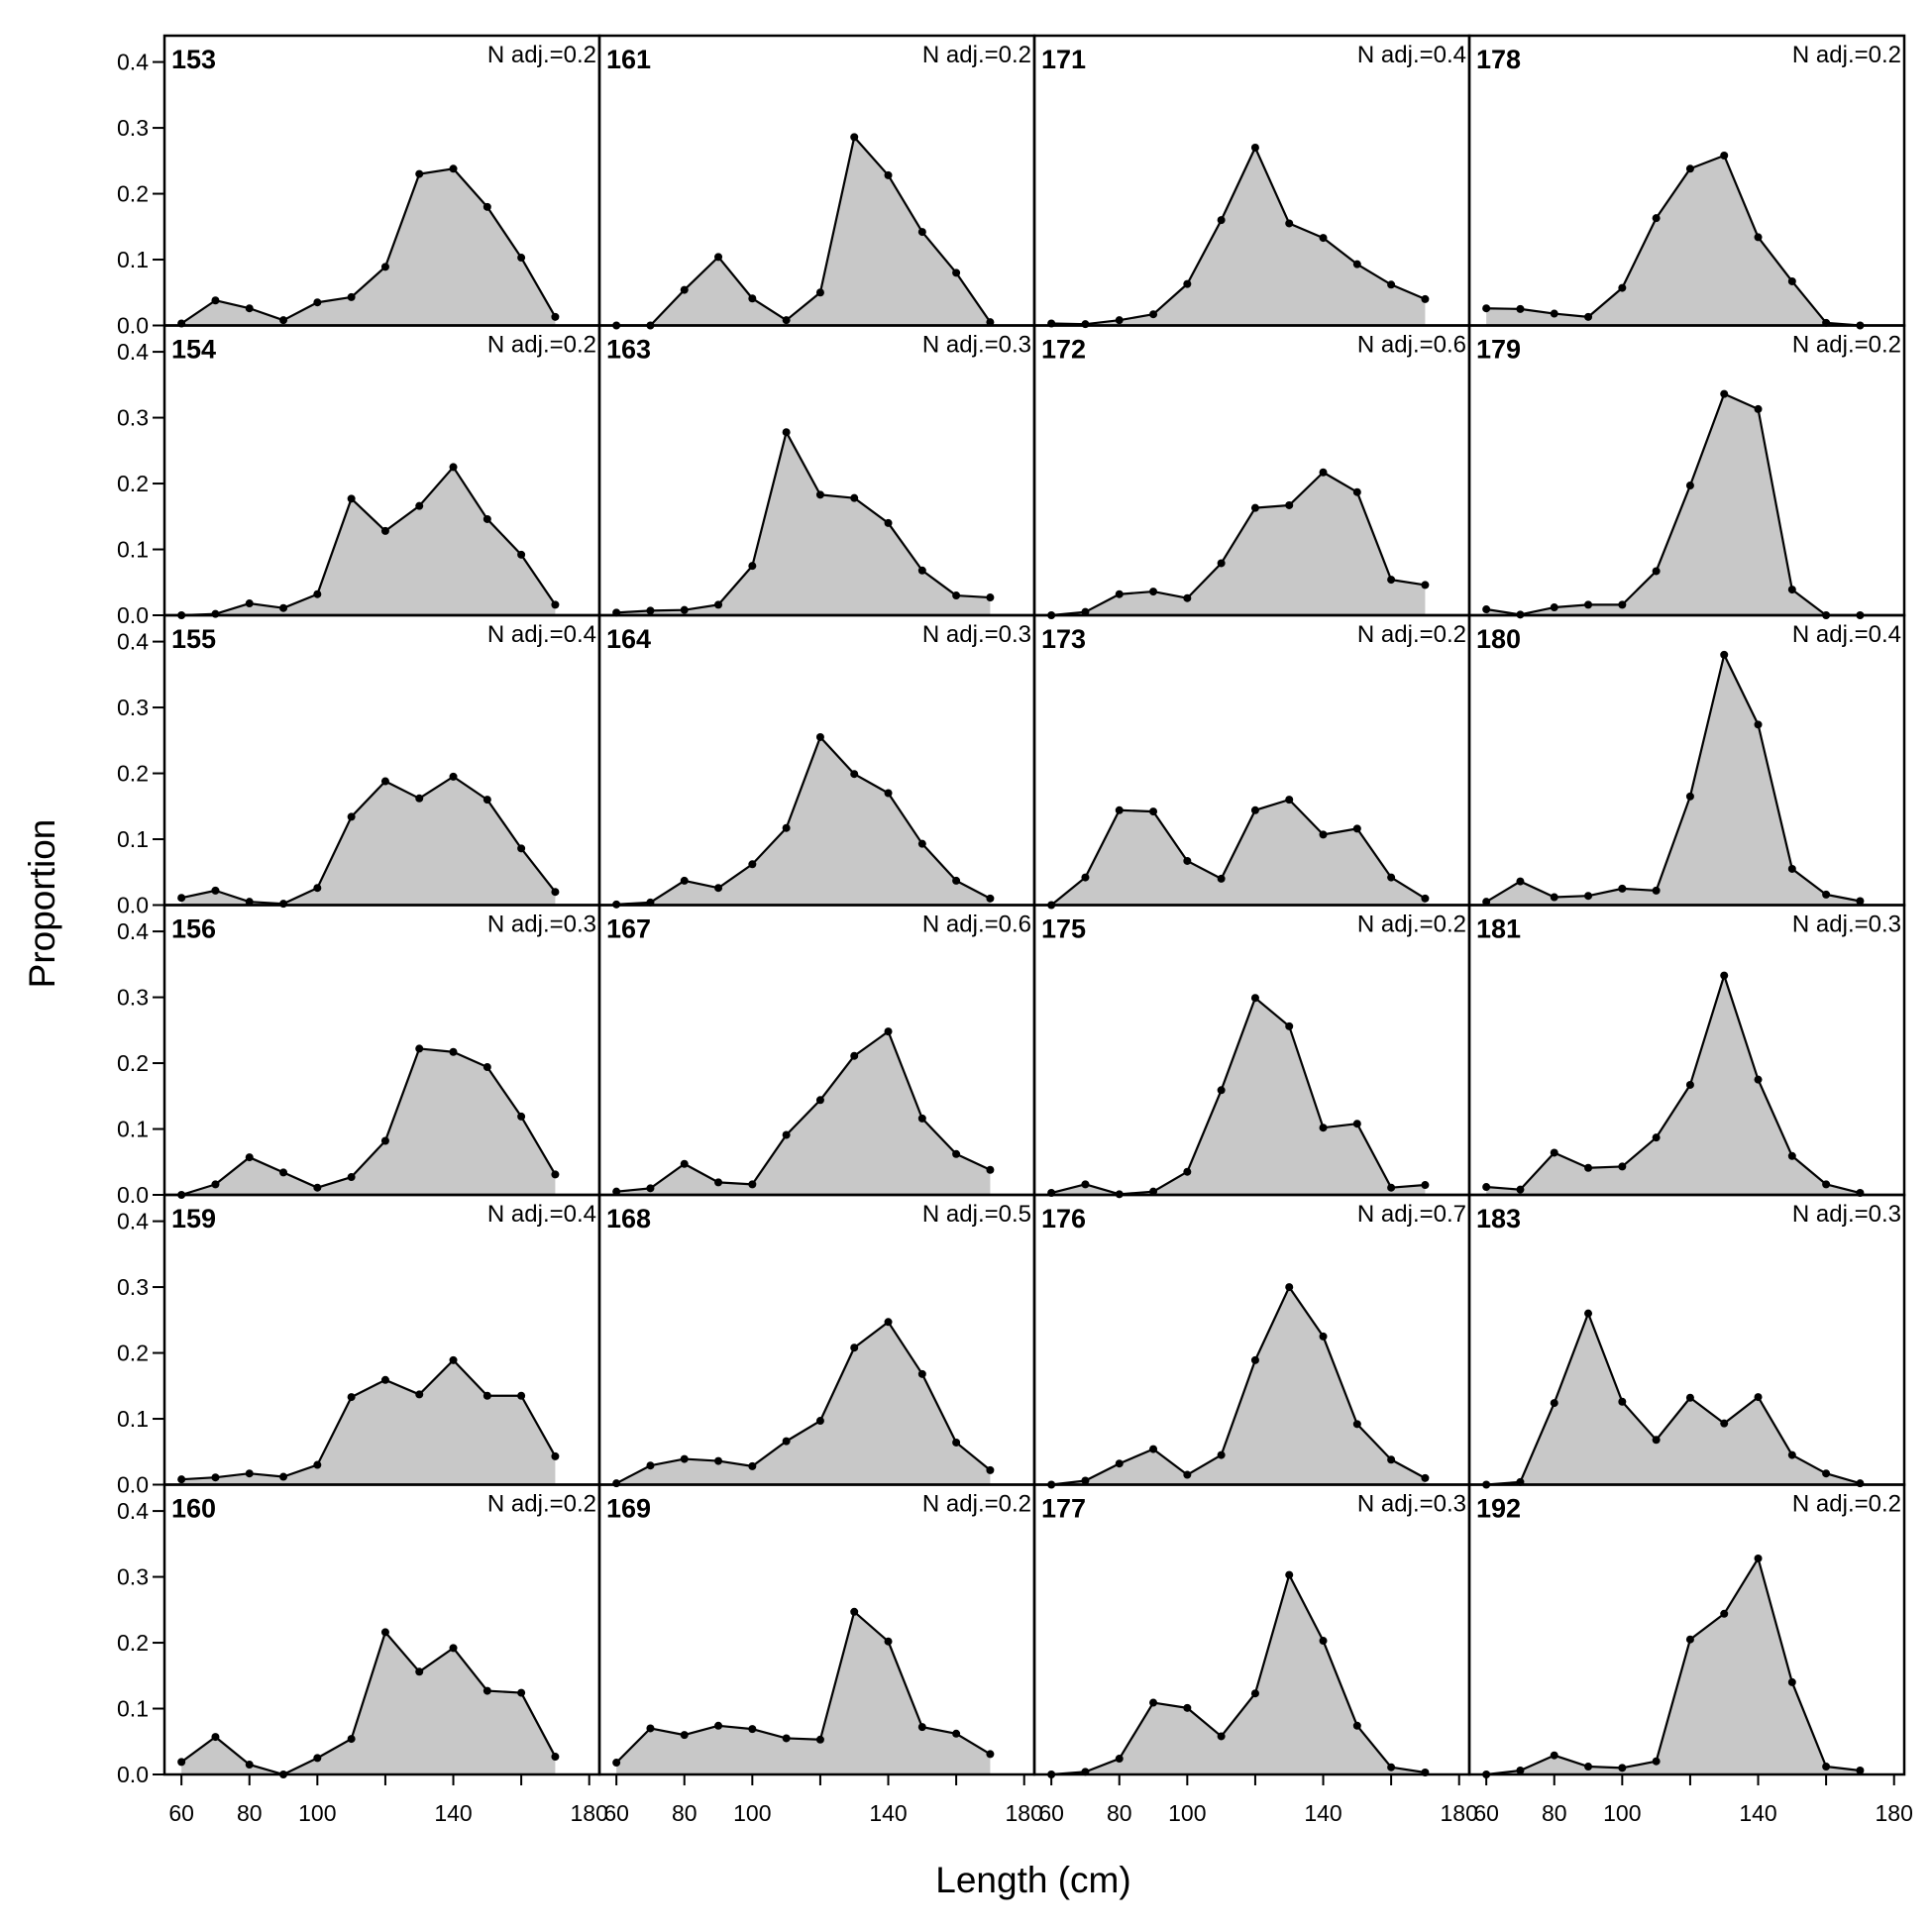  What do you see at coordinates (1499, 929) in the screenshot?
I see `panel-title: 181` at bounding box center [1499, 929].